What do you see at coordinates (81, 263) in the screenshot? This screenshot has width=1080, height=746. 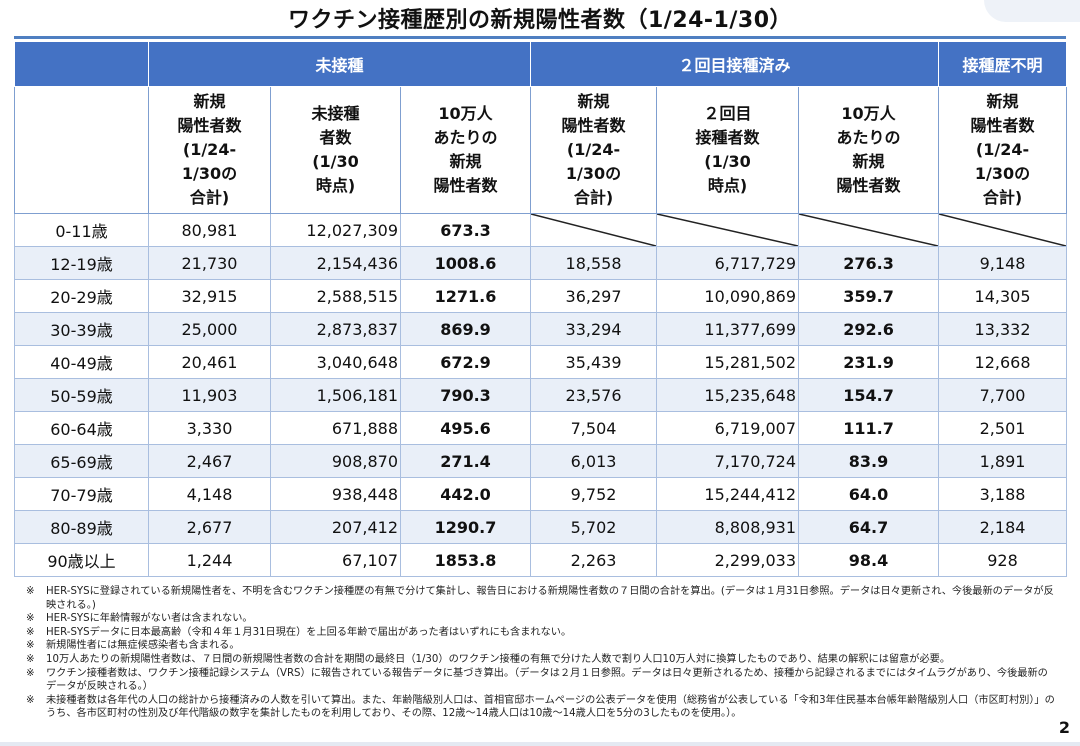 I see `cell-age: 12-19歳` at bounding box center [81, 263].